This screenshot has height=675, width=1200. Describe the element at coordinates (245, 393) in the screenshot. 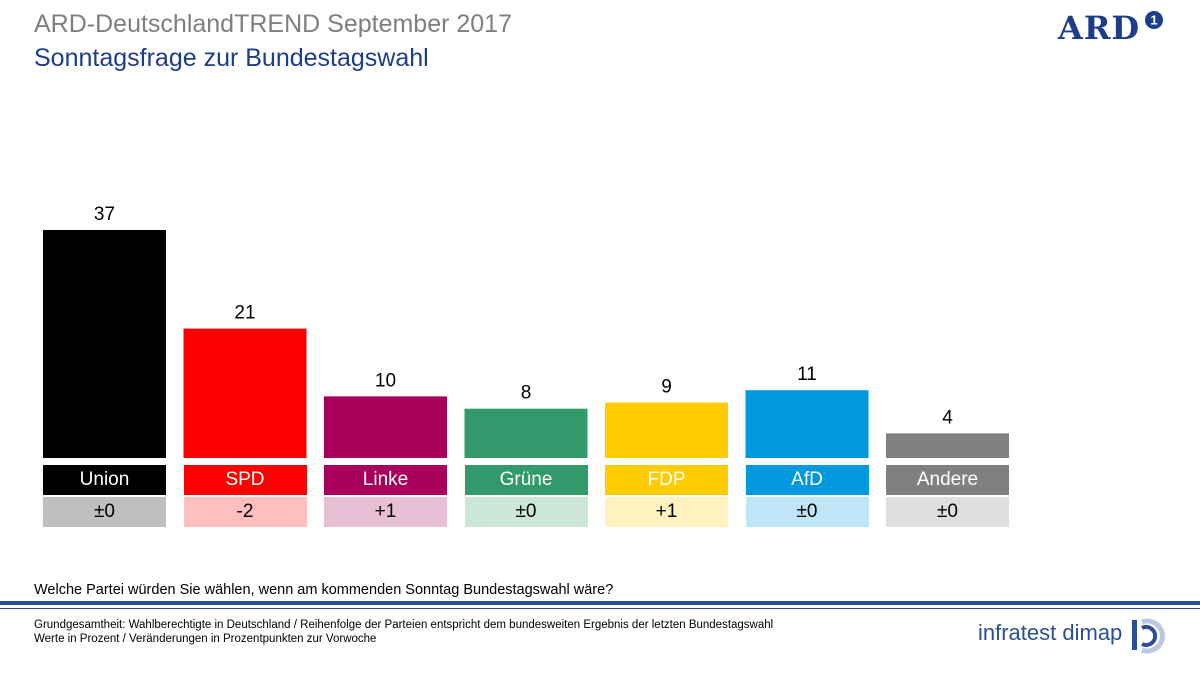

I see `bar-spd` at that location.